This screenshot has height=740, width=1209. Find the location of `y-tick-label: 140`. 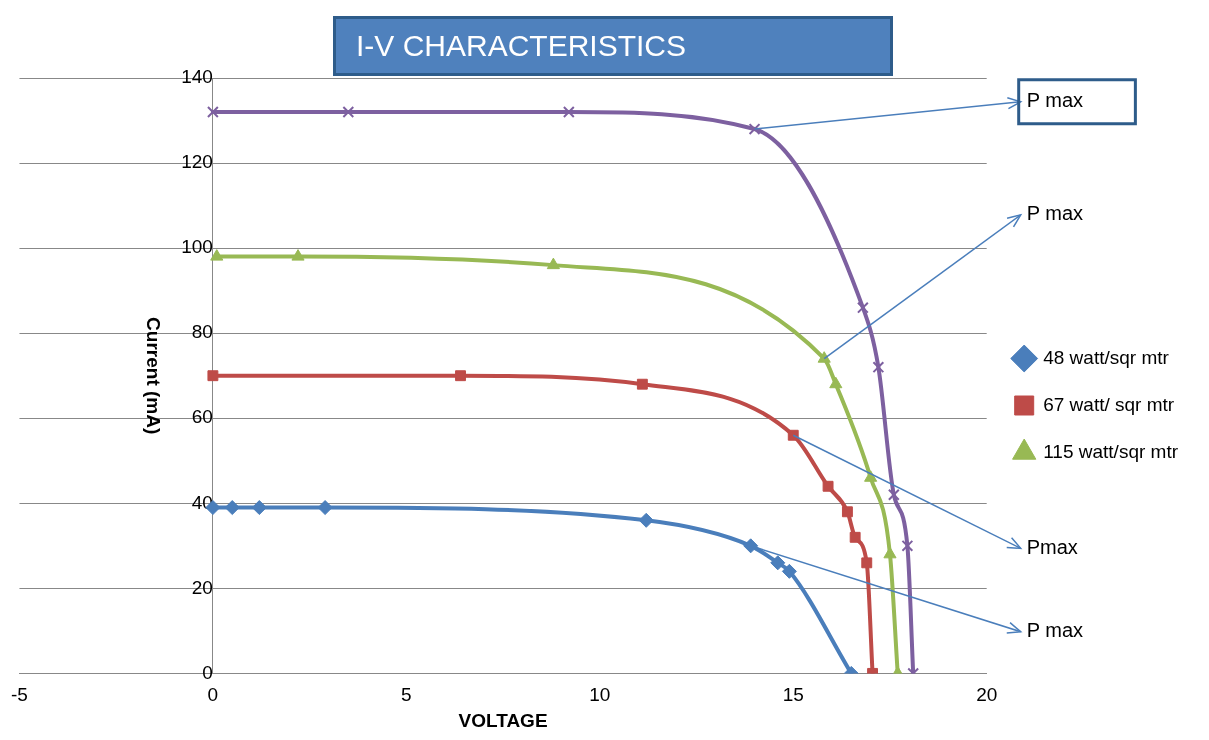

y-tick-label: 140 is located at coordinates (197, 77).